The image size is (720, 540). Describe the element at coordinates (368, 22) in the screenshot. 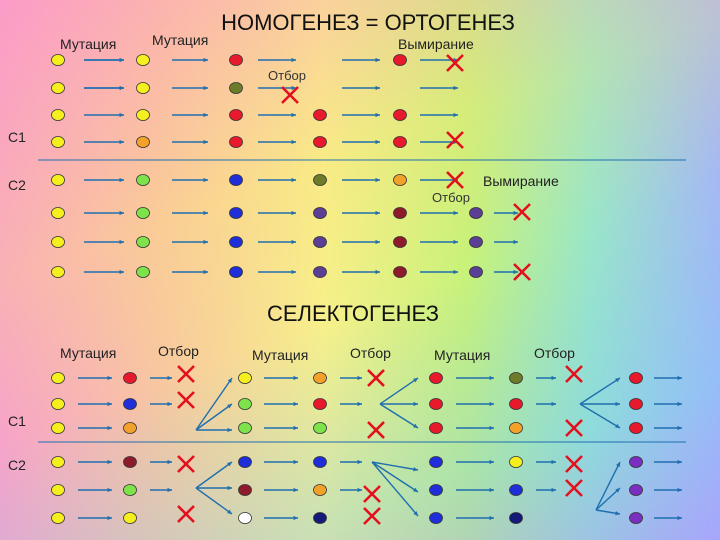

I see `title-nomogenesis: НОМОГЕНЕЗ = ОРТОГЕНЕЗ` at that location.